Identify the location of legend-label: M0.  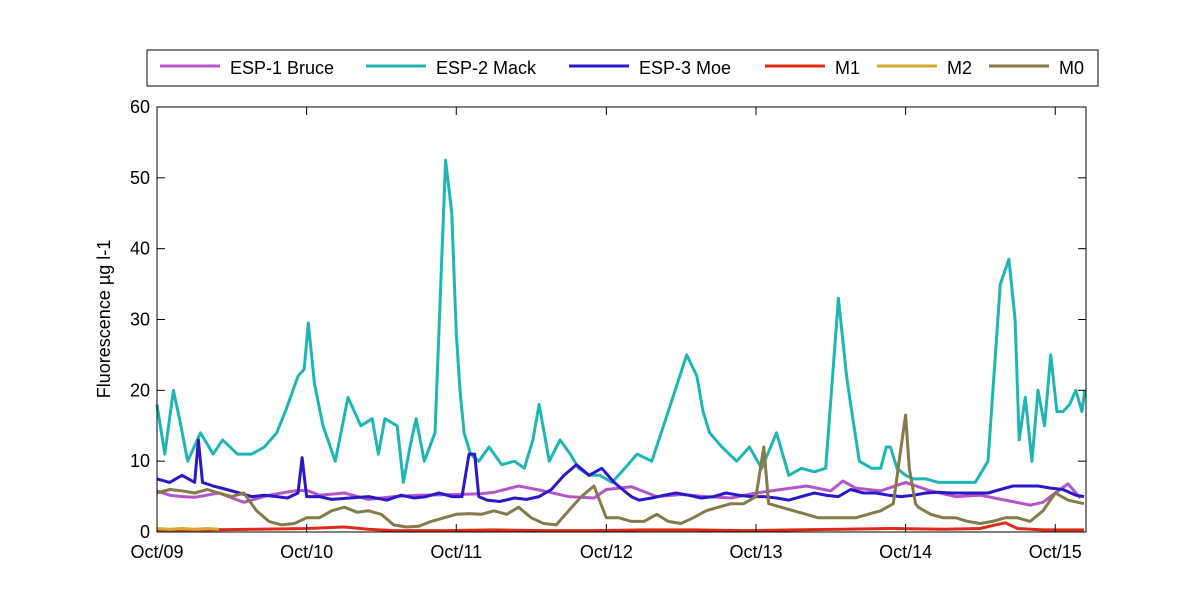
(1071, 68).